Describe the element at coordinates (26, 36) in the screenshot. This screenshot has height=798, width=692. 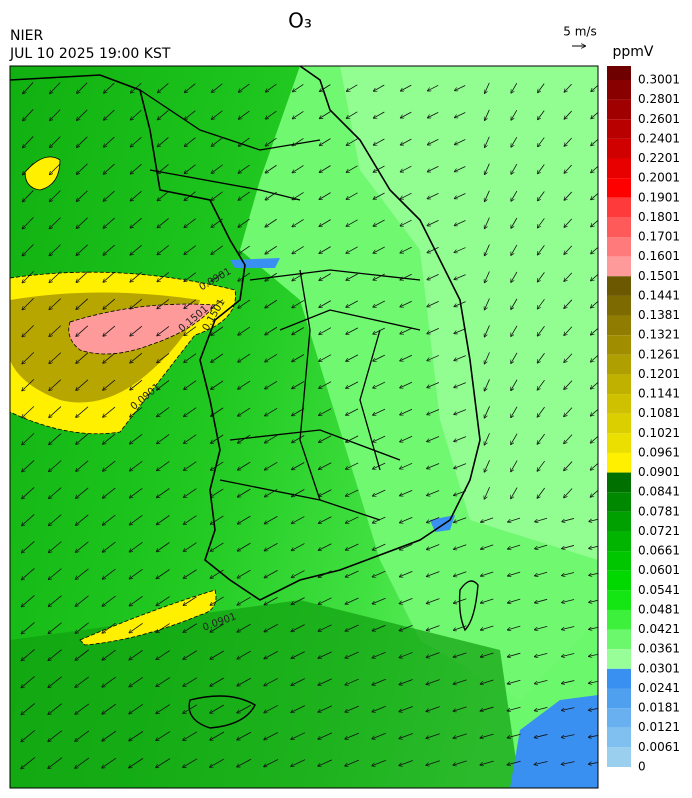
I see `agency: NIER` at that location.